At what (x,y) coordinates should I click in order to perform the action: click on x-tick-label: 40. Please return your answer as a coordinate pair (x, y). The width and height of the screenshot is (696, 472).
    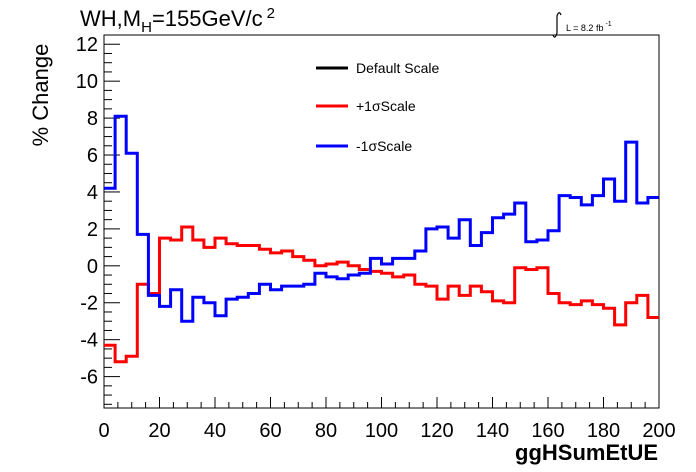
    Looking at the image, I should click on (215, 431).